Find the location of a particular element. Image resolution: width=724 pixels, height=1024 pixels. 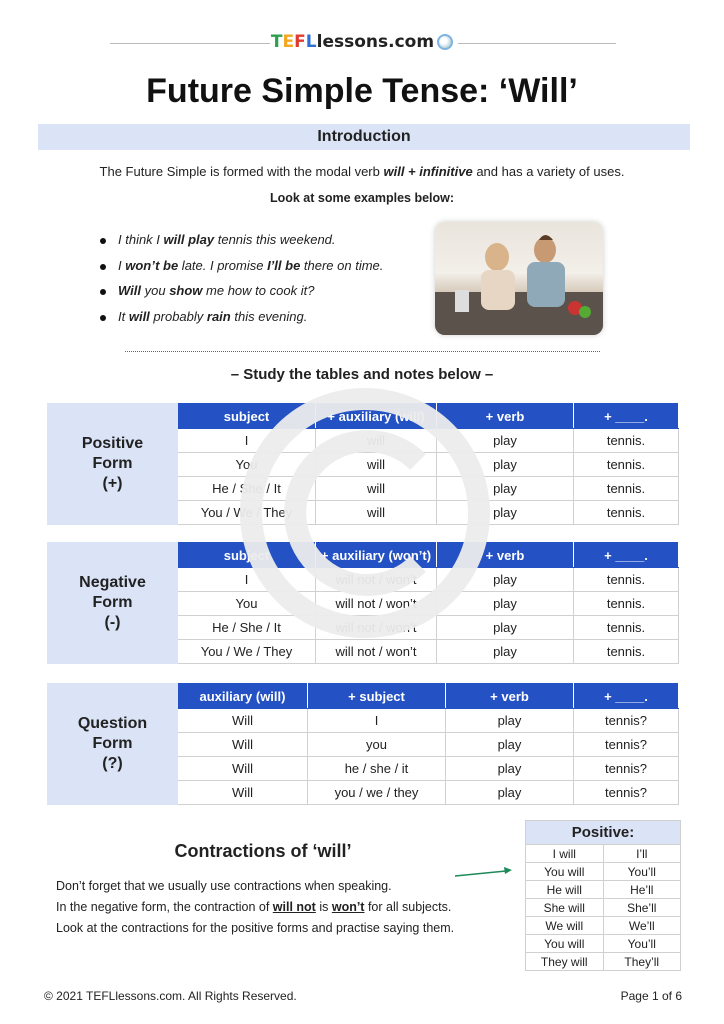

table-cell: you / we / they is located at coordinates (376, 792).